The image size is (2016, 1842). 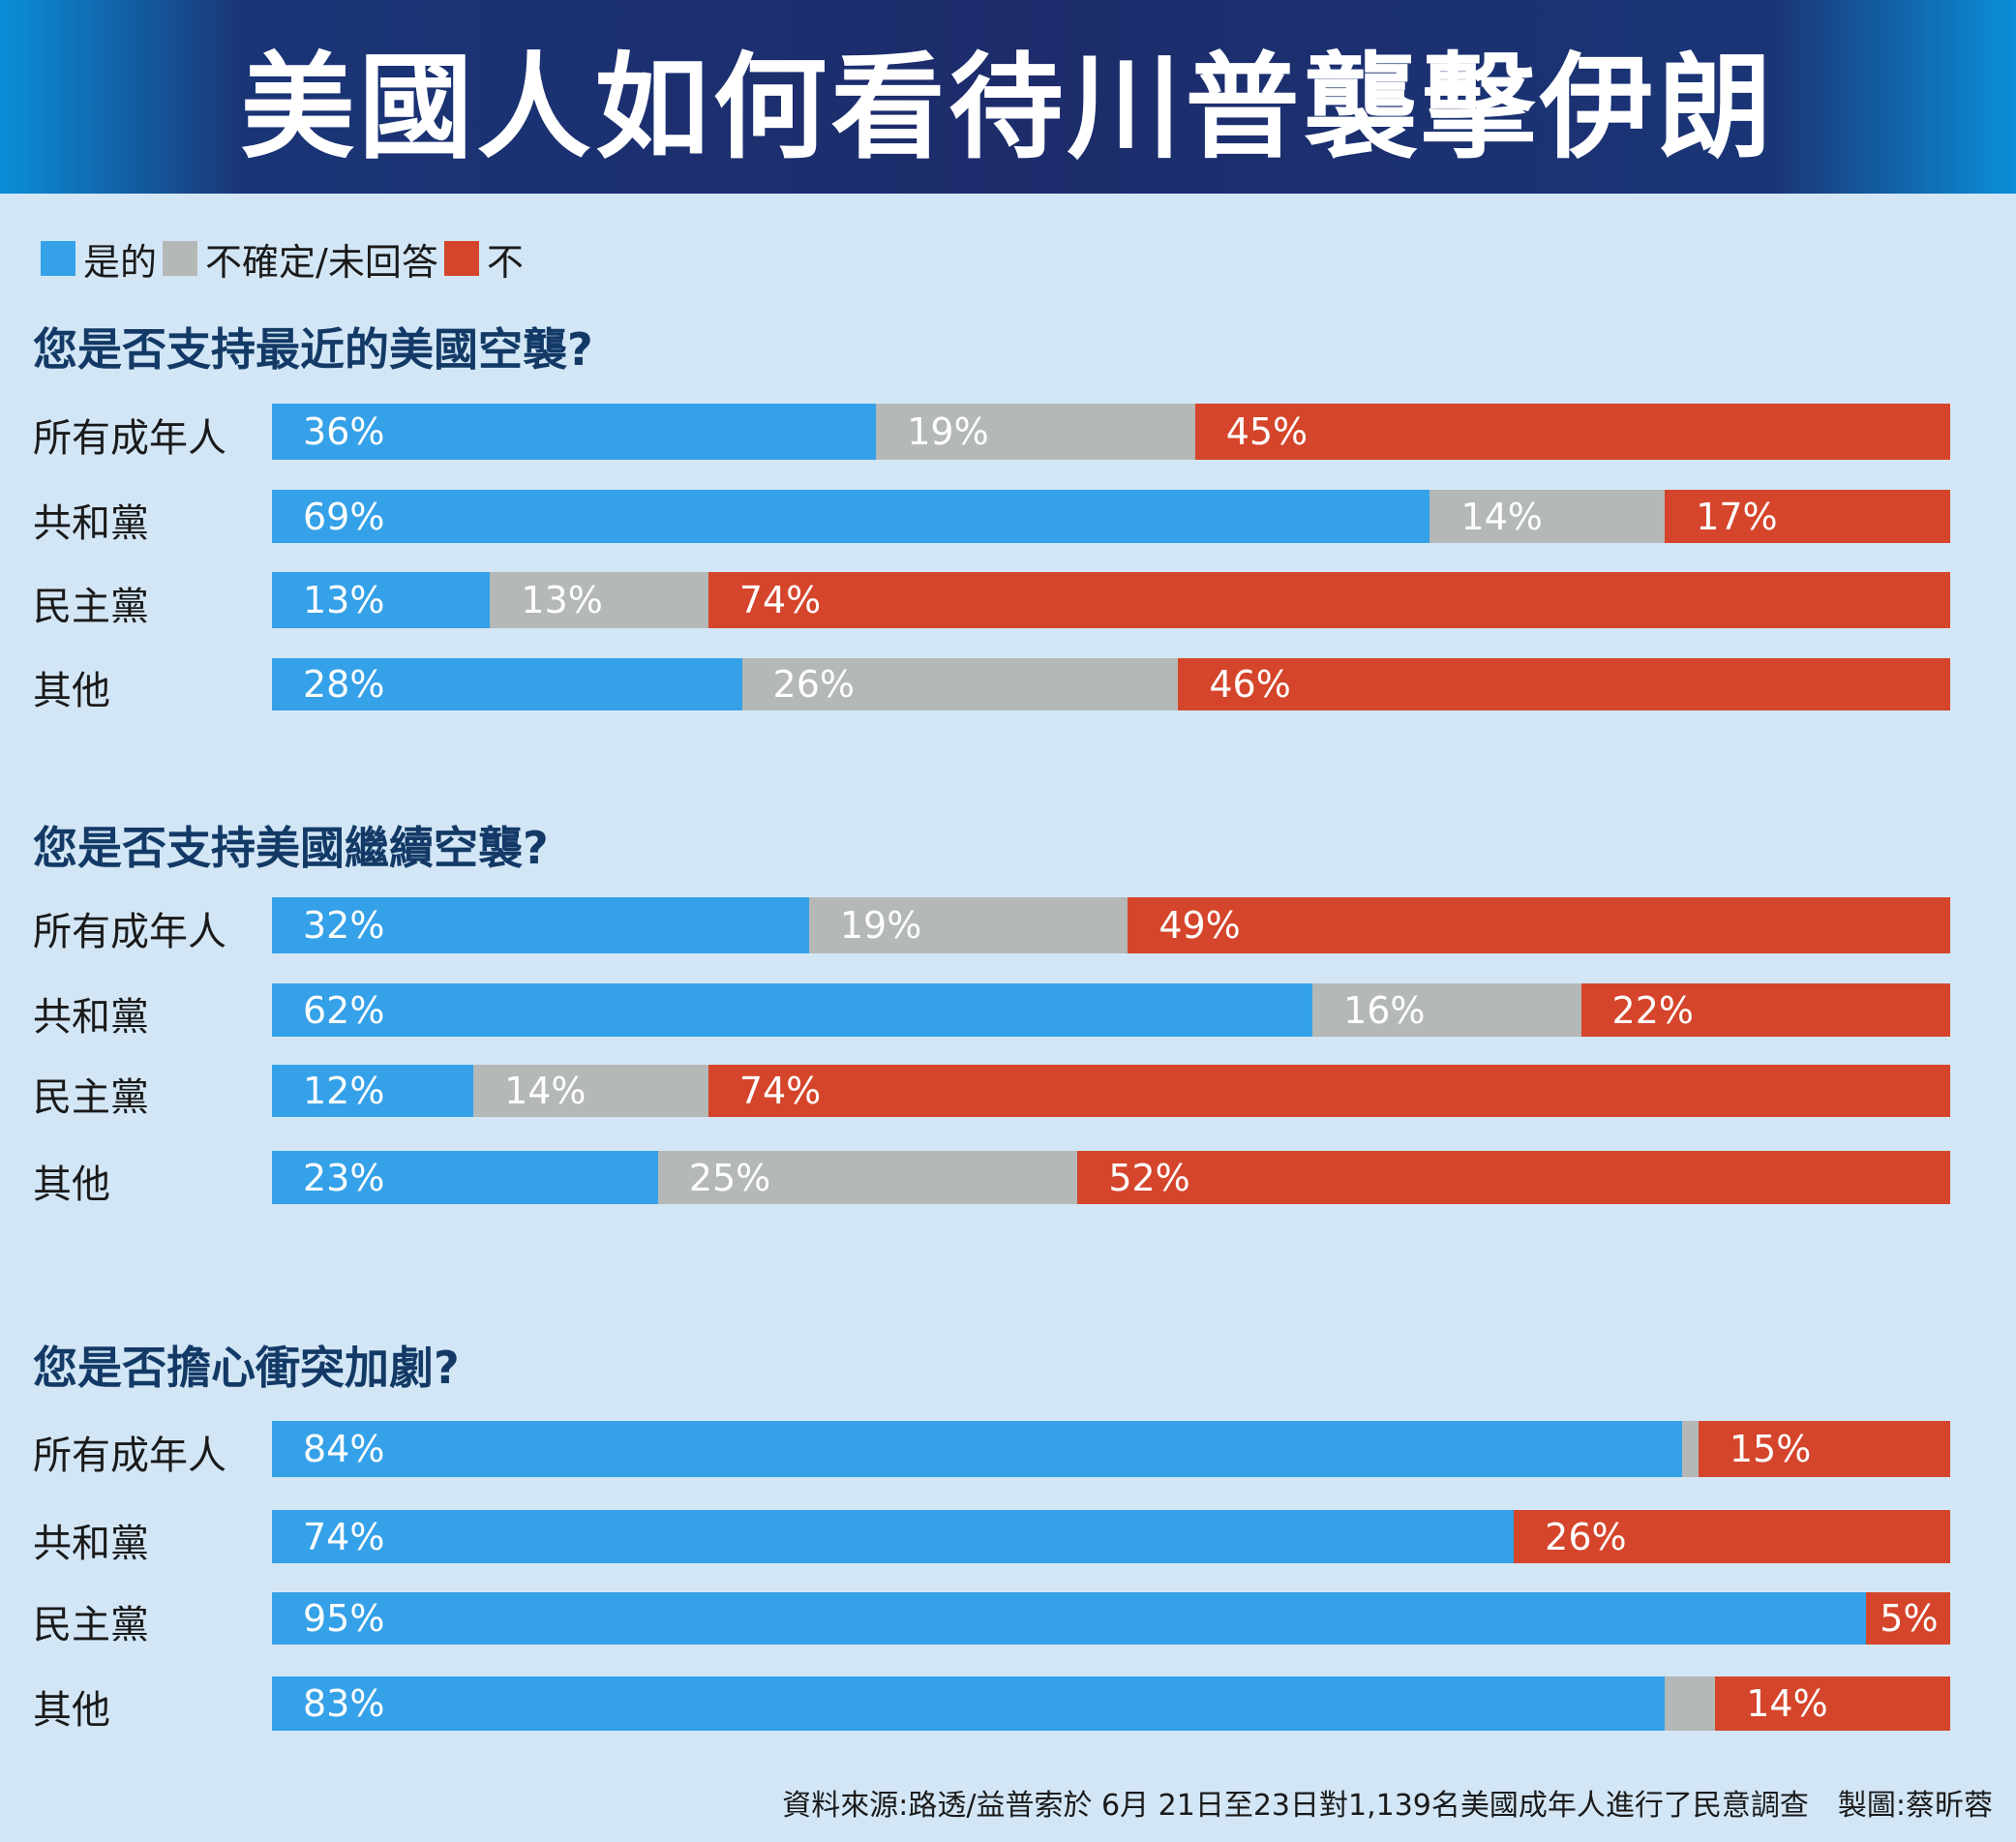 I want to click on stacked-bar: 23% 25% 52%, so click(x=1111, y=1177).